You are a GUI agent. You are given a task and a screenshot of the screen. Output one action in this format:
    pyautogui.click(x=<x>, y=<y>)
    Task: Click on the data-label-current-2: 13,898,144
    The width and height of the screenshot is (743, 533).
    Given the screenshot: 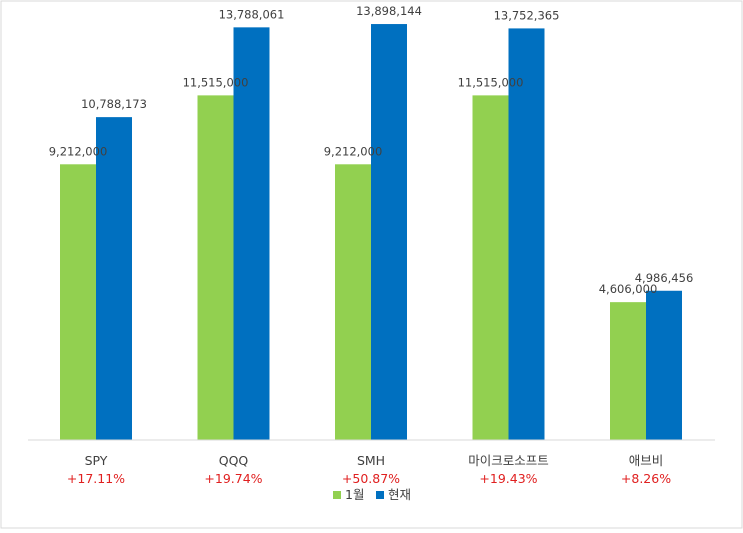 What is the action you would take?
    pyautogui.click(x=389, y=11)
    